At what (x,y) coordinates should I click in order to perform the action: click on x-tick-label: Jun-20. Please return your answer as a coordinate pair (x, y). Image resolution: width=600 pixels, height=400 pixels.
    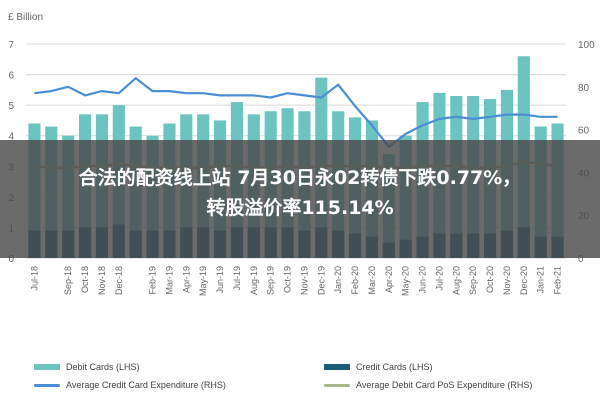
    Looking at the image, I should click on (423, 280).